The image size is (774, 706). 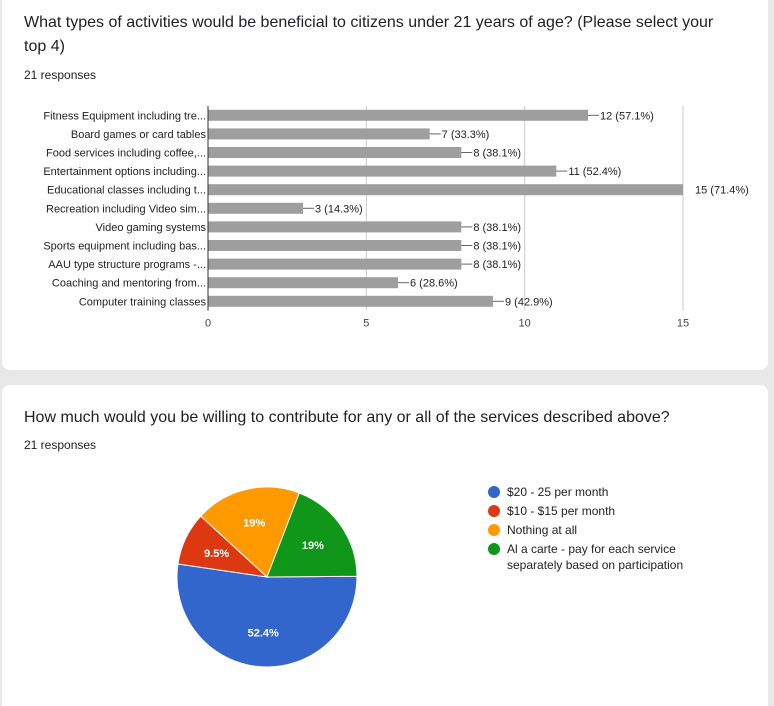 What do you see at coordinates (143, 302) in the screenshot?
I see `category-label: Computer training classes` at bounding box center [143, 302].